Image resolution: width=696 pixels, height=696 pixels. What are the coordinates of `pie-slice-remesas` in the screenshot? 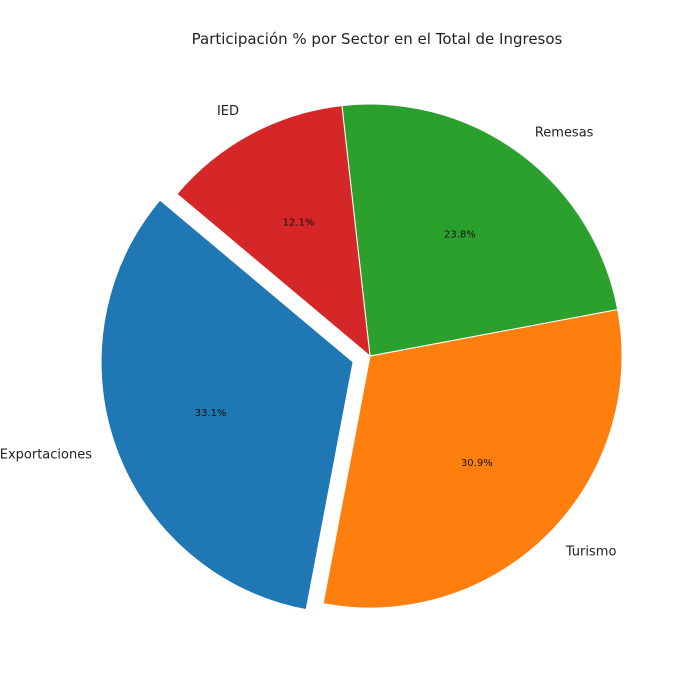 It's located at (480, 230).